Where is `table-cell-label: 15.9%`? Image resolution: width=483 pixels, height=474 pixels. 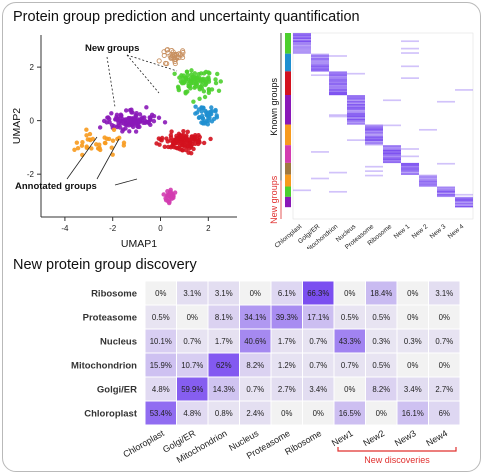
table-cell-label: 15.9% is located at coordinates (161, 365).